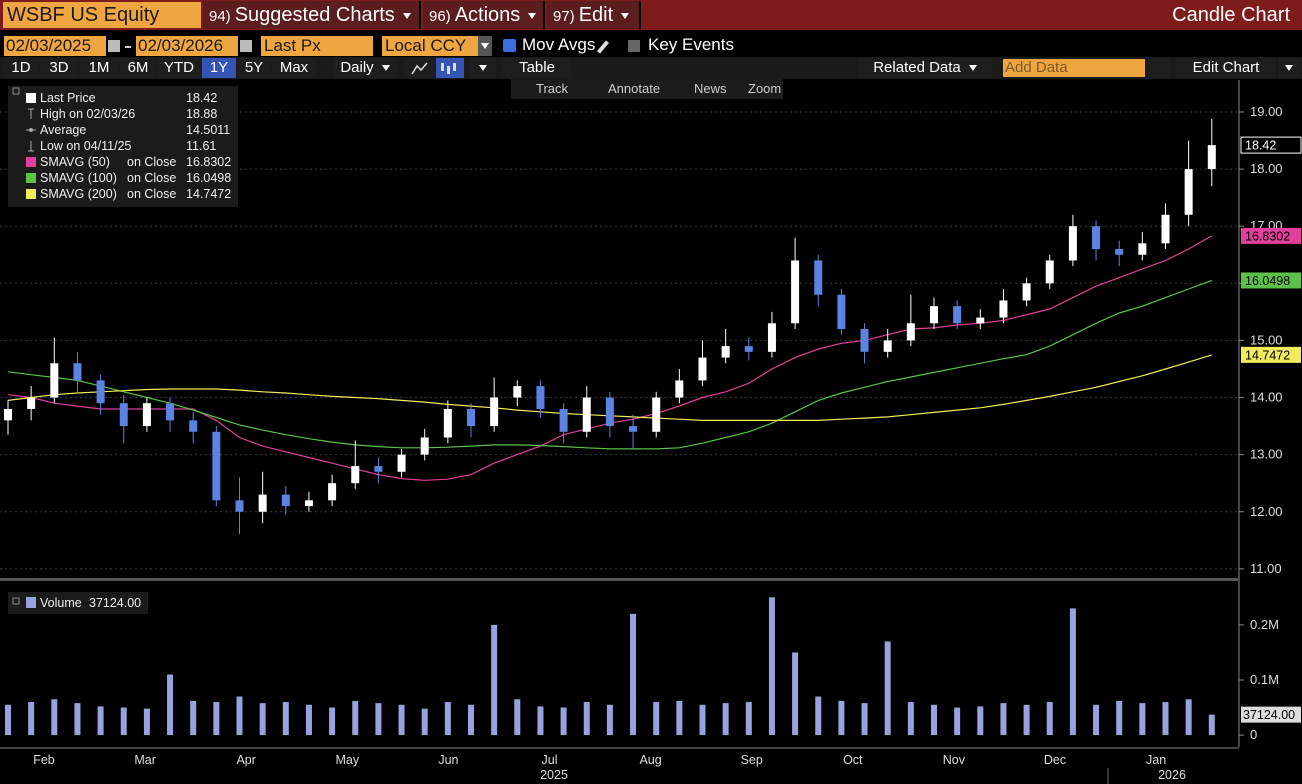 The image size is (1302, 784). I want to click on period-button: 3D, so click(59, 68).